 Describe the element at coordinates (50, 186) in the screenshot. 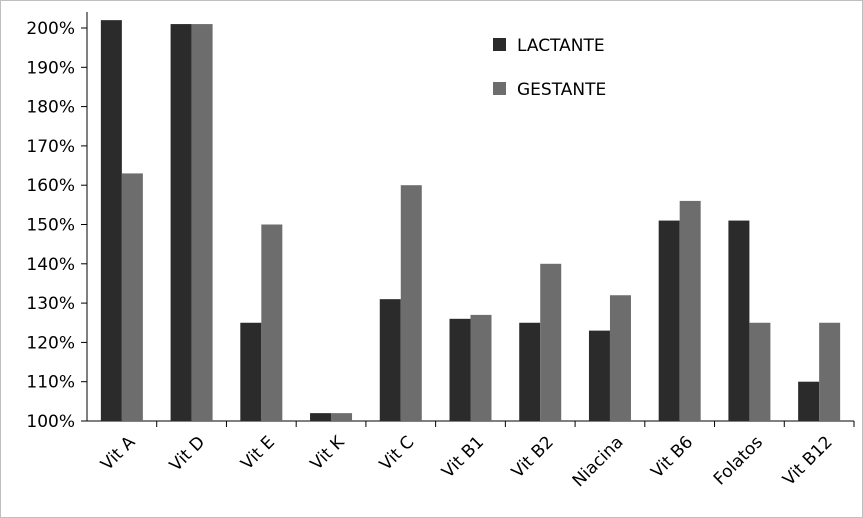

I see `y-tick-label: 160%` at that location.